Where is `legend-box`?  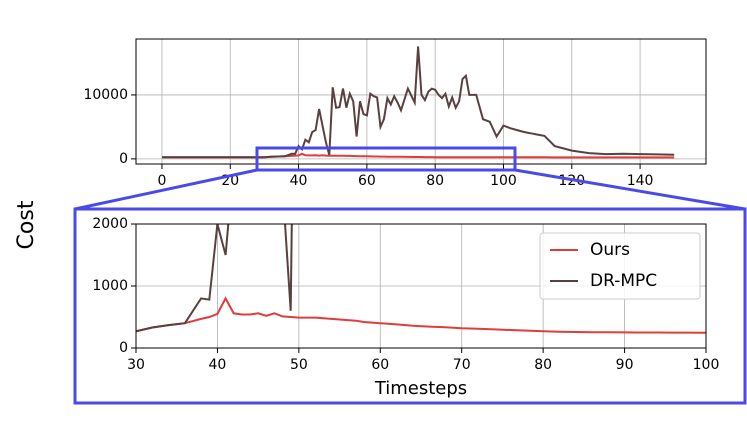
legend-box is located at coordinates (620, 266).